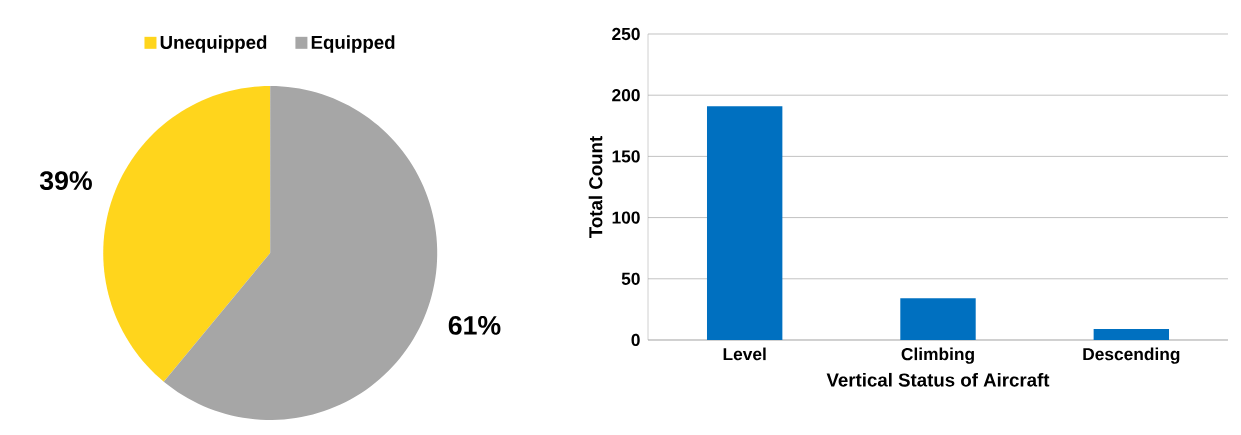 The width and height of the screenshot is (1241, 435). I want to click on data-label: 61%, so click(474, 325).